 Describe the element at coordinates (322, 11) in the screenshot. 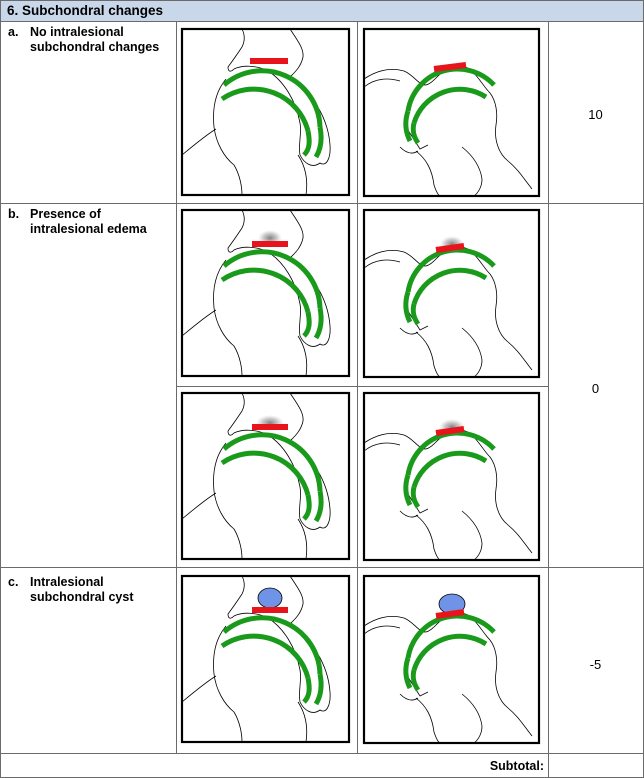

I see `section-header: 6. Subchondral changes` at that location.